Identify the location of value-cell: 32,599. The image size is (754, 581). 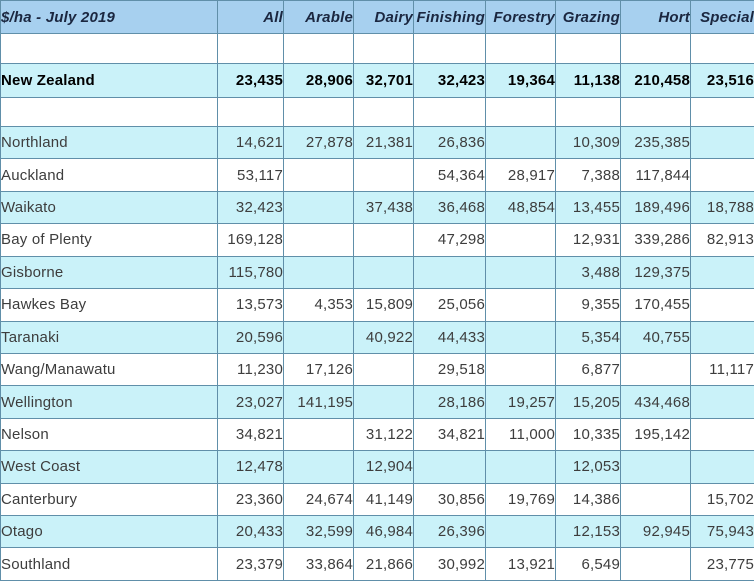
(318, 532).